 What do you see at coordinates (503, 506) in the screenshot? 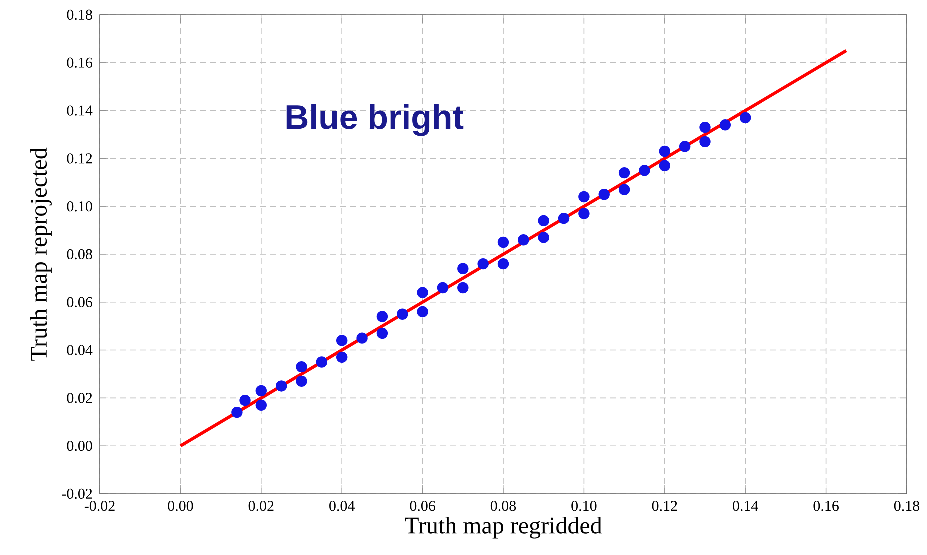
I see `x-tick-label: 0.08` at bounding box center [503, 506].